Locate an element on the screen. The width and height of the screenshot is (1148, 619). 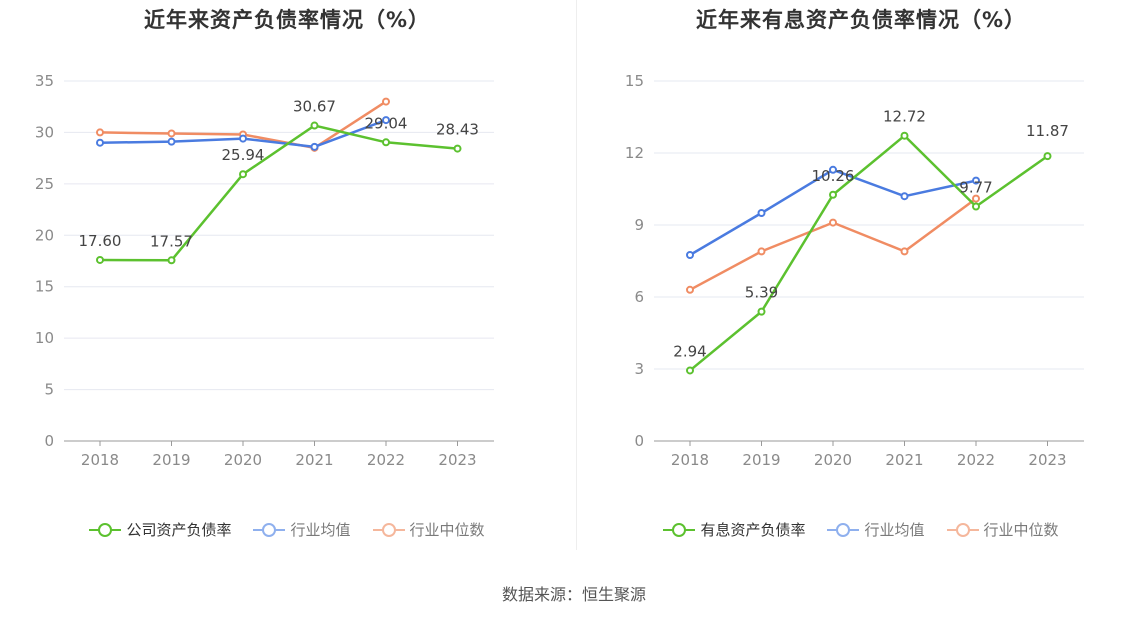
data-label: 10.26 is located at coordinates (833, 176).